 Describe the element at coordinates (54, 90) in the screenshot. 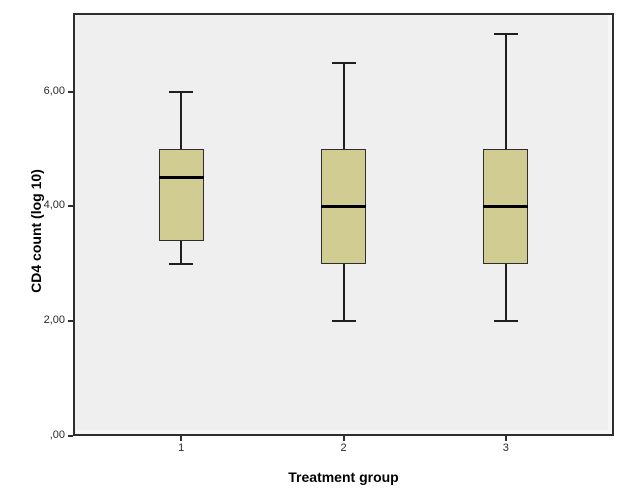

I see `y-tick-label: 6,00` at that location.